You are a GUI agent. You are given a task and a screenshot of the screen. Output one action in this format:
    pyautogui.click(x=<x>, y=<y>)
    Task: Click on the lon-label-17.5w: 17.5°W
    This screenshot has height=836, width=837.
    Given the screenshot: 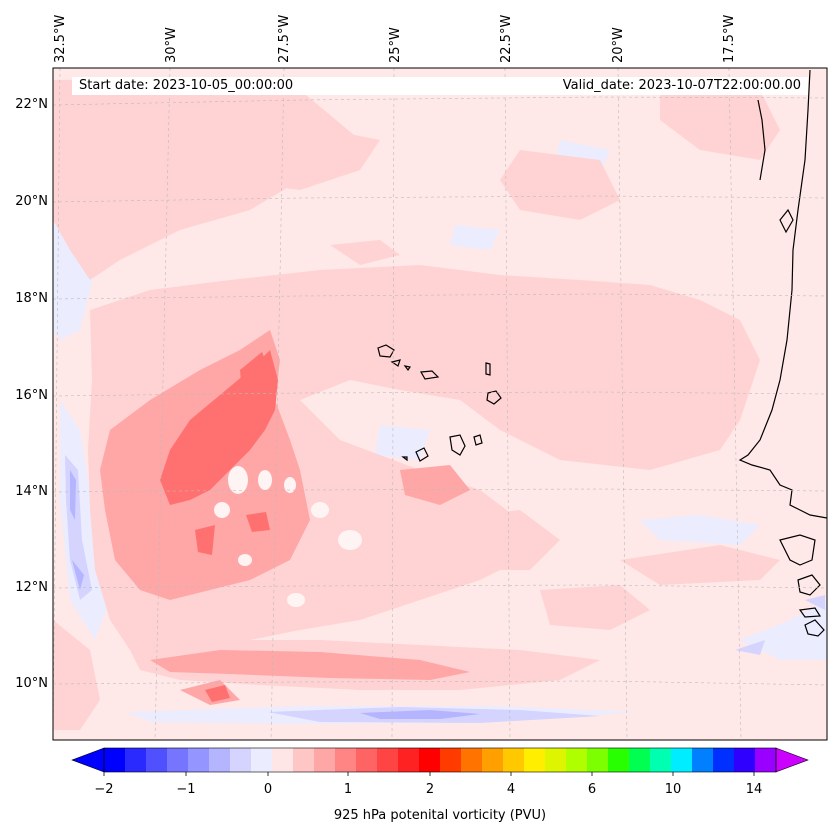 What is the action you would take?
    pyautogui.click(x=729, y=38)
    